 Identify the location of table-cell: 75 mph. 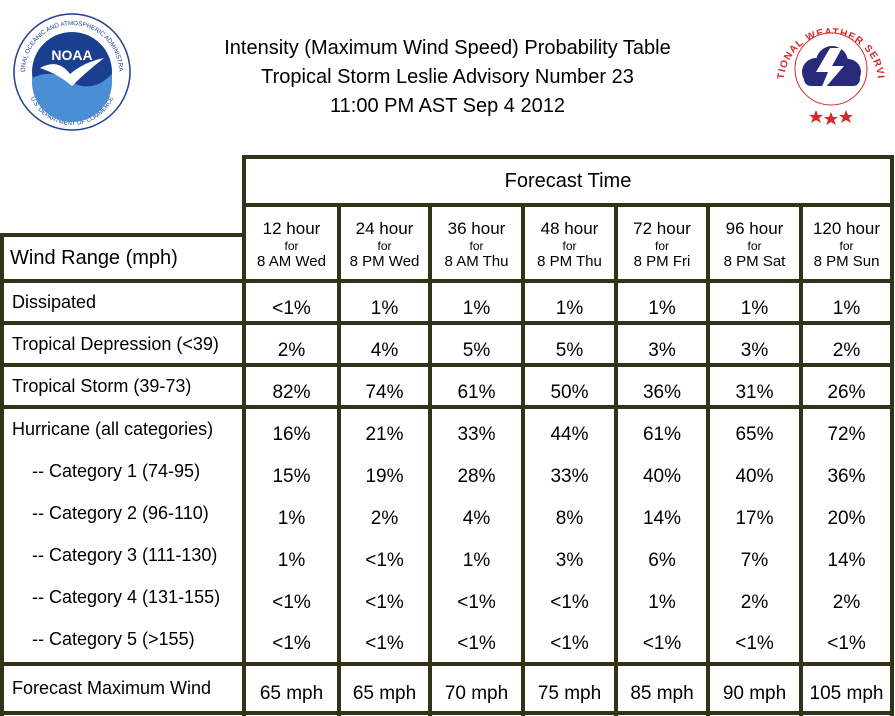
(569, 693).